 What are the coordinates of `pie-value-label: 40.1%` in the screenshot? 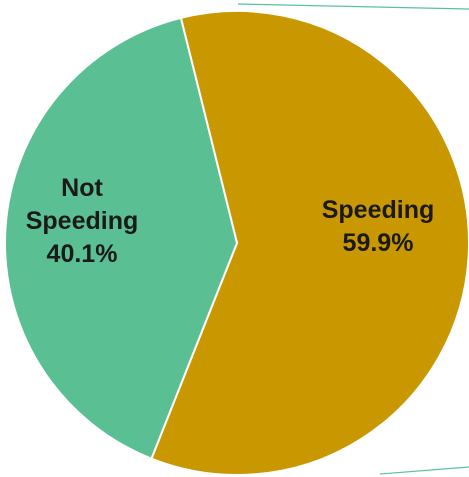 It's located at (82, 254).